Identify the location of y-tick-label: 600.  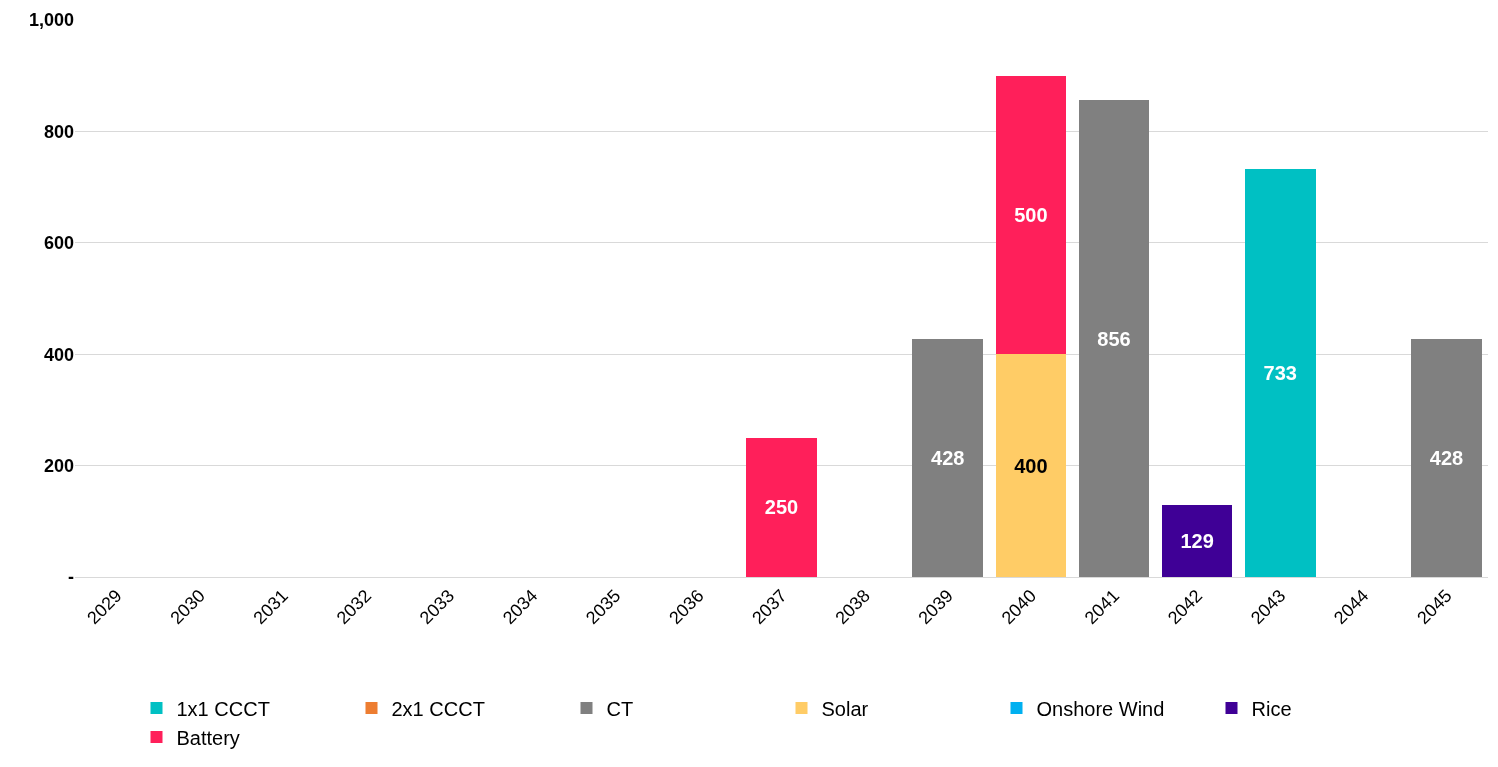
(58, 243).